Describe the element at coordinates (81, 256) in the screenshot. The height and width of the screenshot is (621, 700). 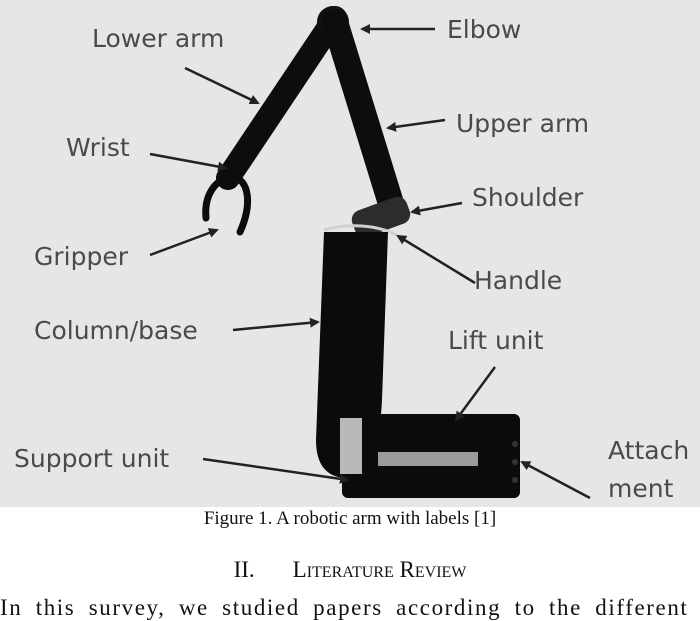
I see `label-gripper: Gripper` at that location.